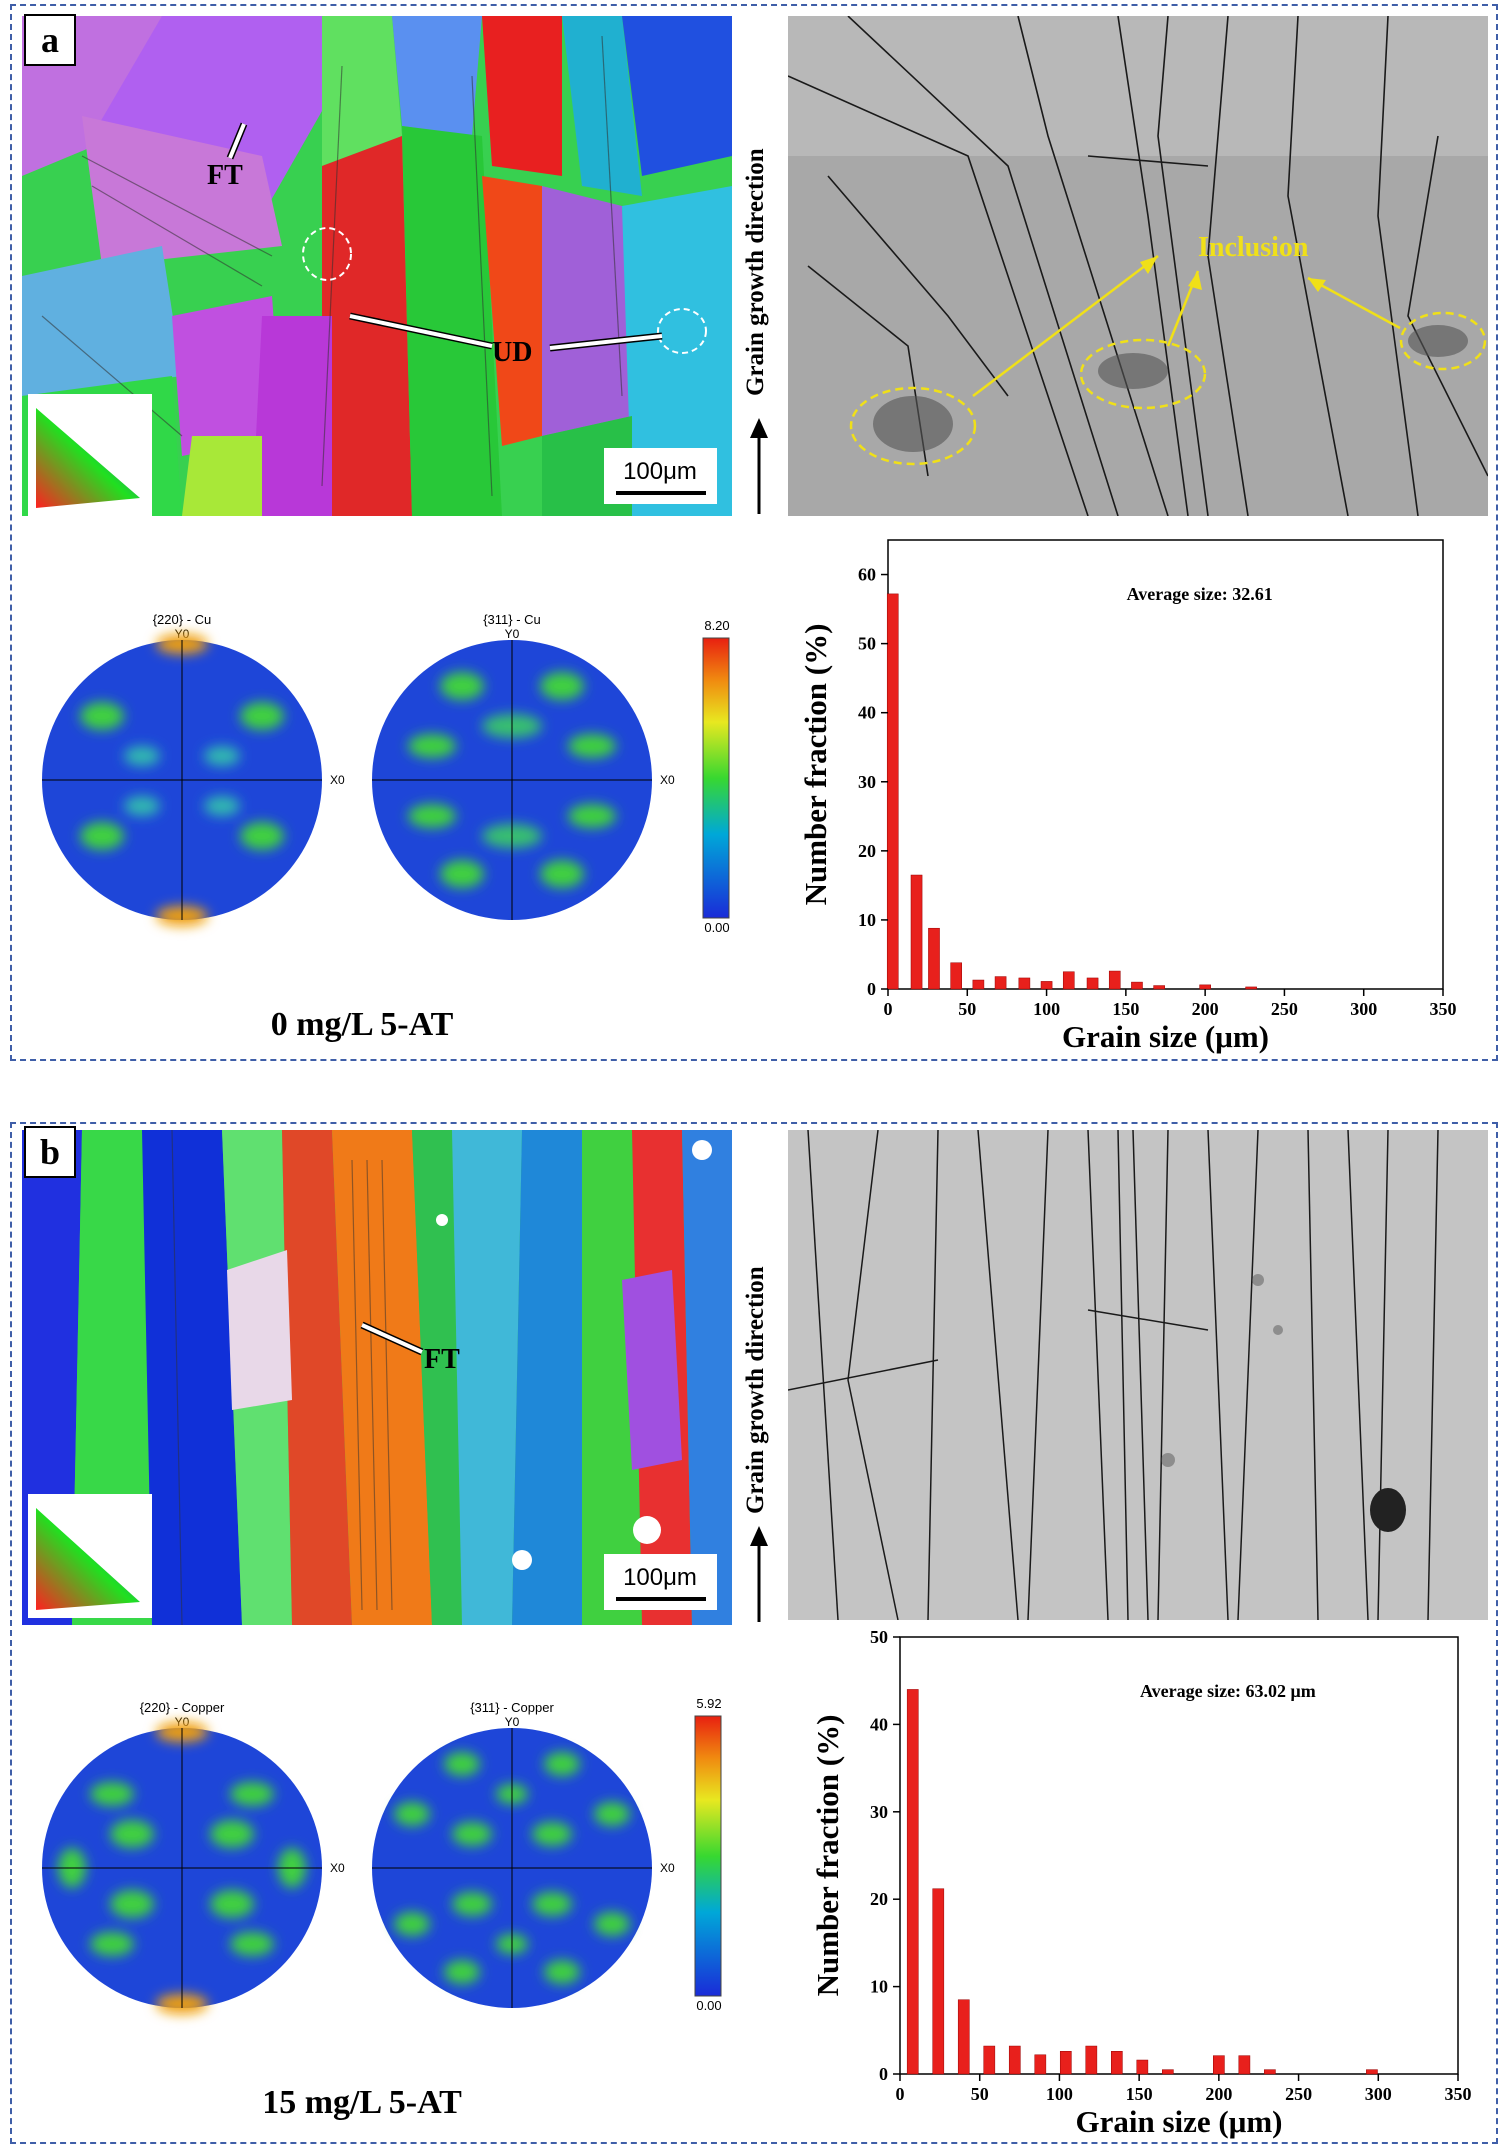 This screenshot has width=1509, height=2152. Describe the element at coordinates (1284, 1009) in the screenshot. I see `x-tick-label: 250` at that location.